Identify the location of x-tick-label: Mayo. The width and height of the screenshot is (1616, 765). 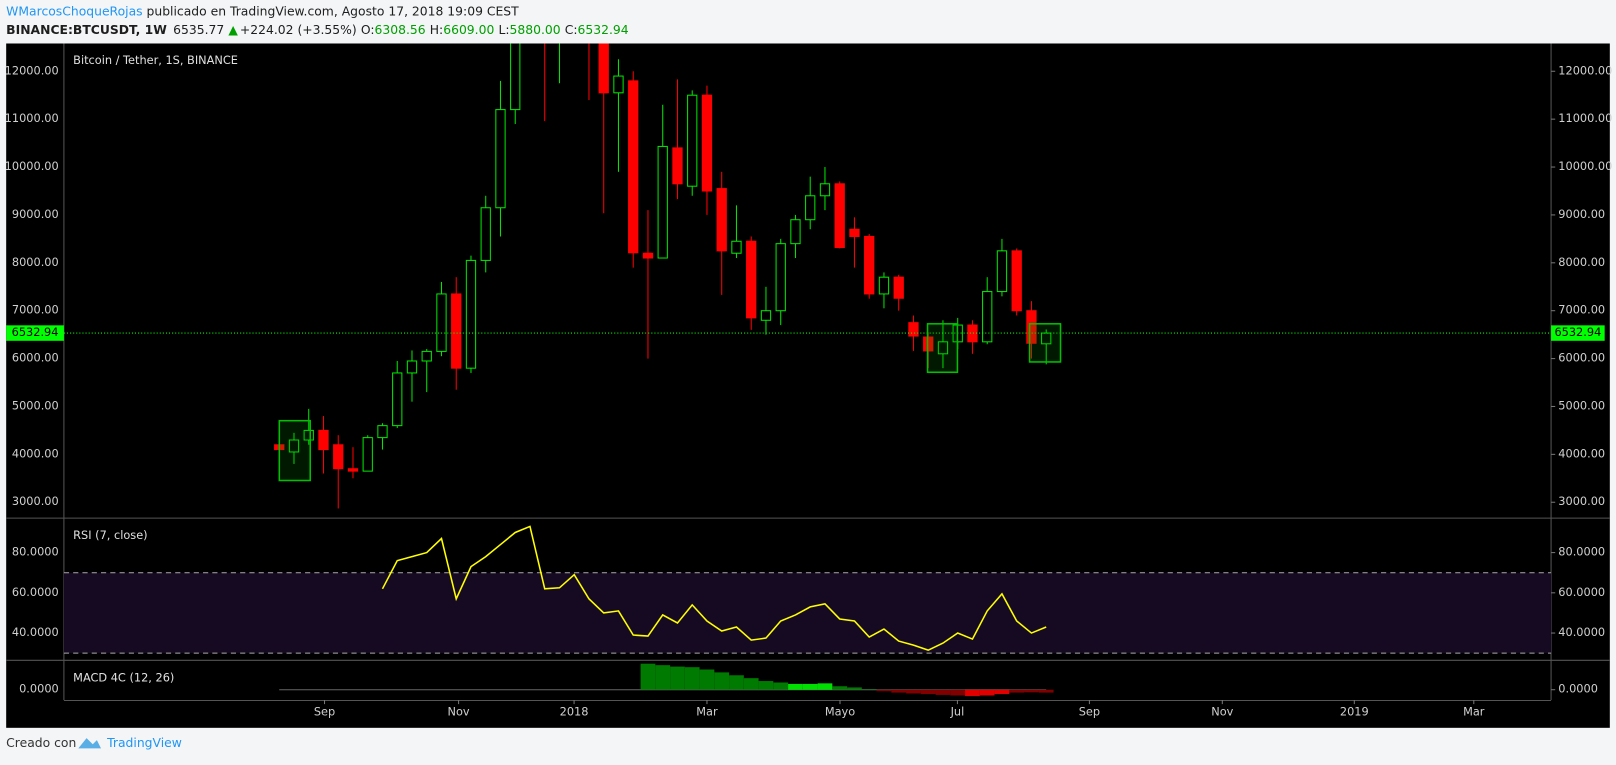
(840, 711).